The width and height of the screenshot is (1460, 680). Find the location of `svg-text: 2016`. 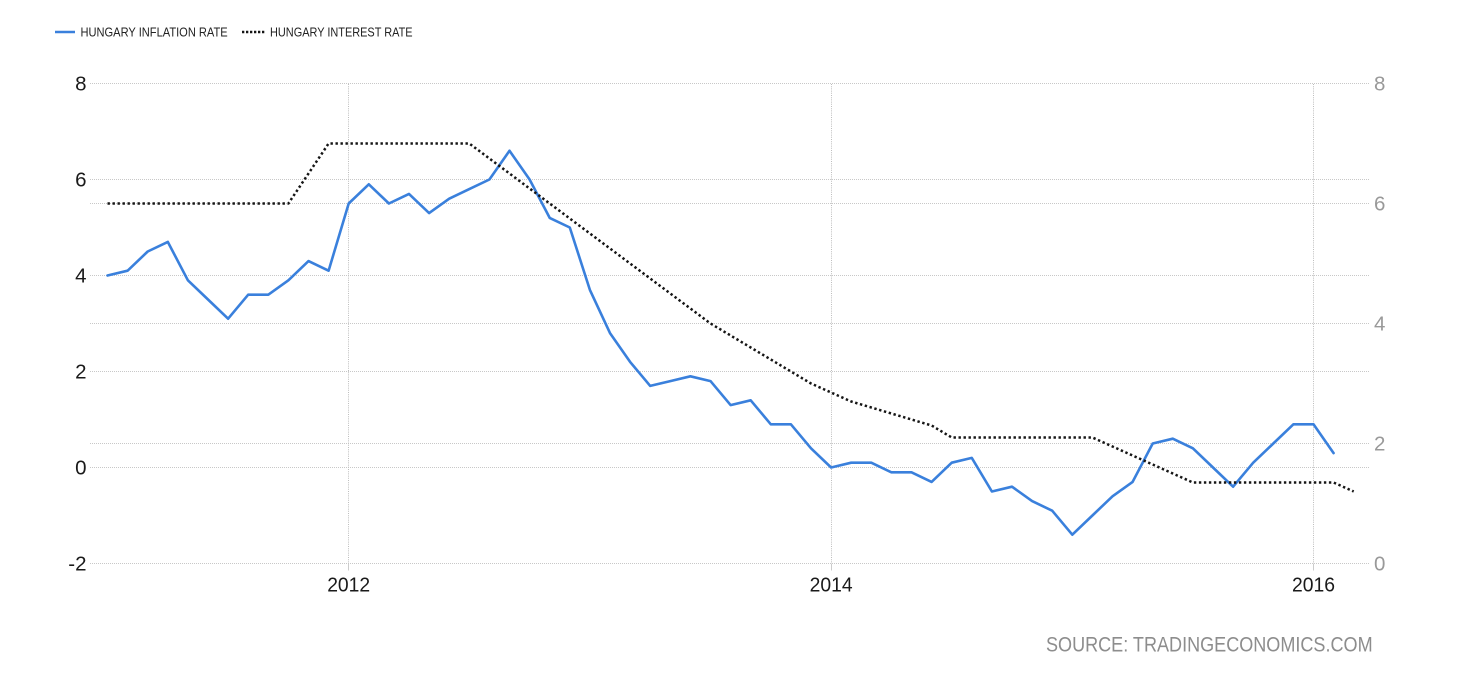

svg-text: 2016 is located at coordinates (1313, 585).